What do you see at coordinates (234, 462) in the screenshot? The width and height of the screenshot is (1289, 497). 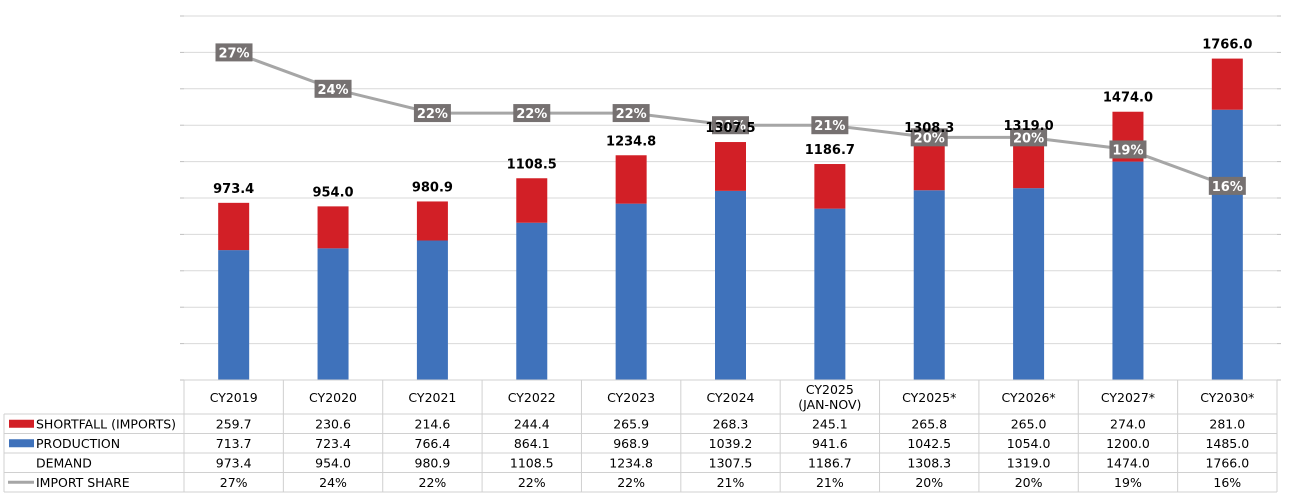 I see `table-cell: 973.4` at bounding box center [234, 462].